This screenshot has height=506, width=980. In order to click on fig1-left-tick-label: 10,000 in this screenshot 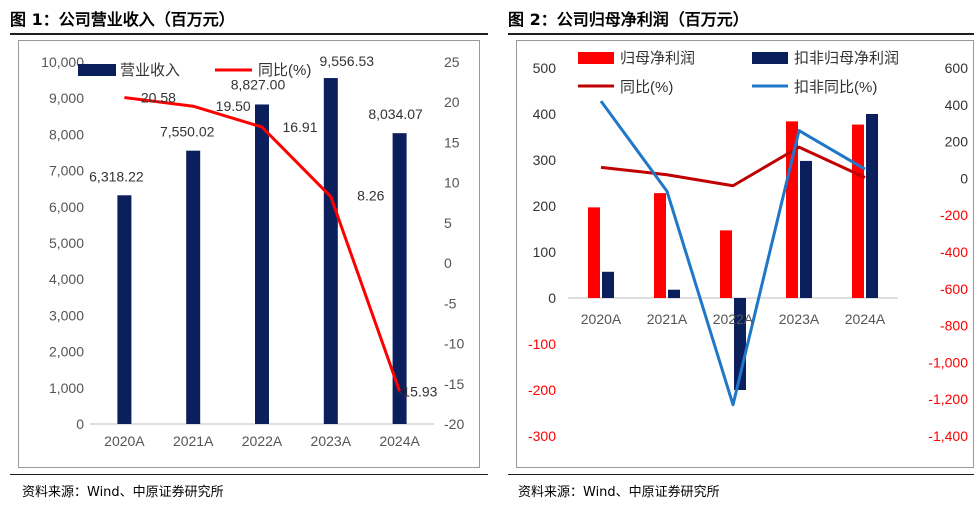, I will do `click(62, 62)`.